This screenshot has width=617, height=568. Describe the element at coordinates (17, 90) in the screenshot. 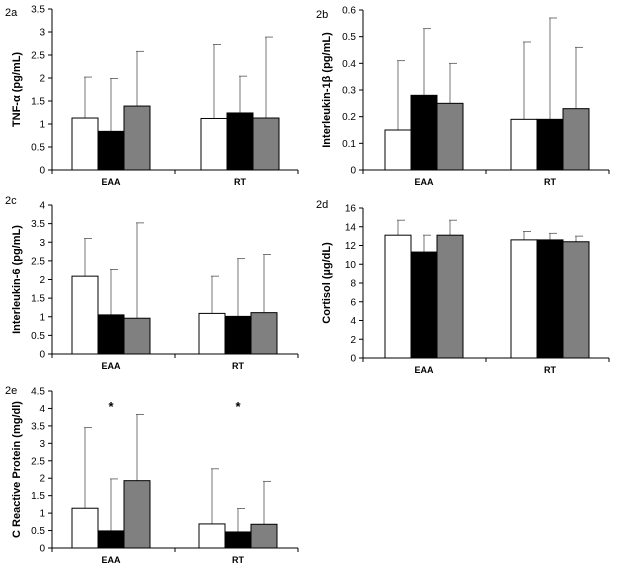

I see `y-axis-title: TNF-α (pg/mL)` at that location.